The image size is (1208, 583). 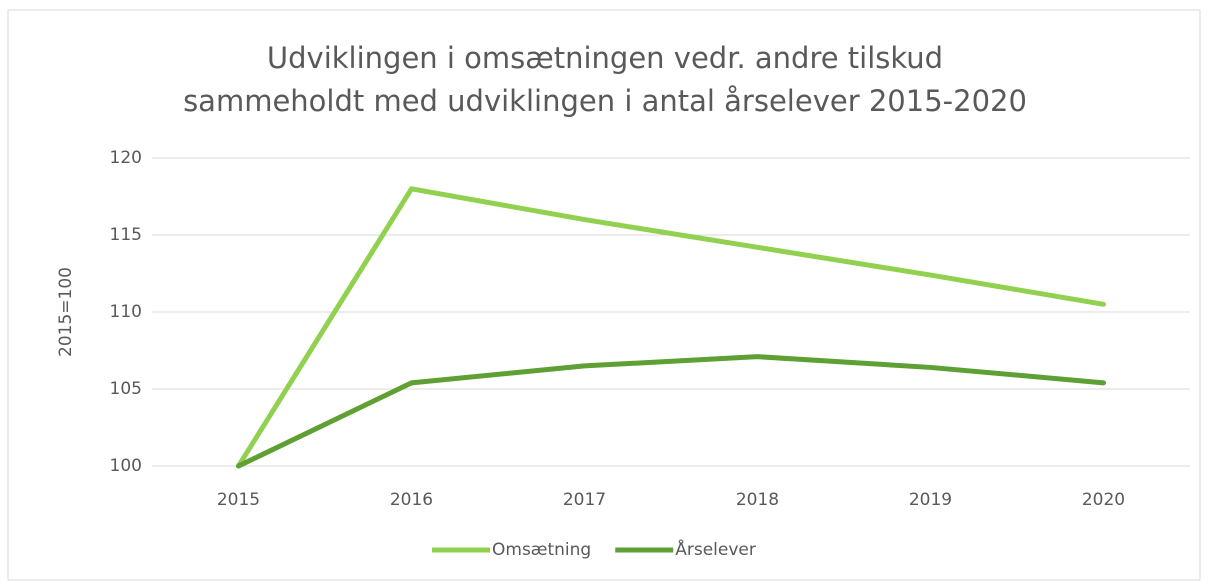 I want to click on legend-label: Omsætning, so click(x=541, y=550).